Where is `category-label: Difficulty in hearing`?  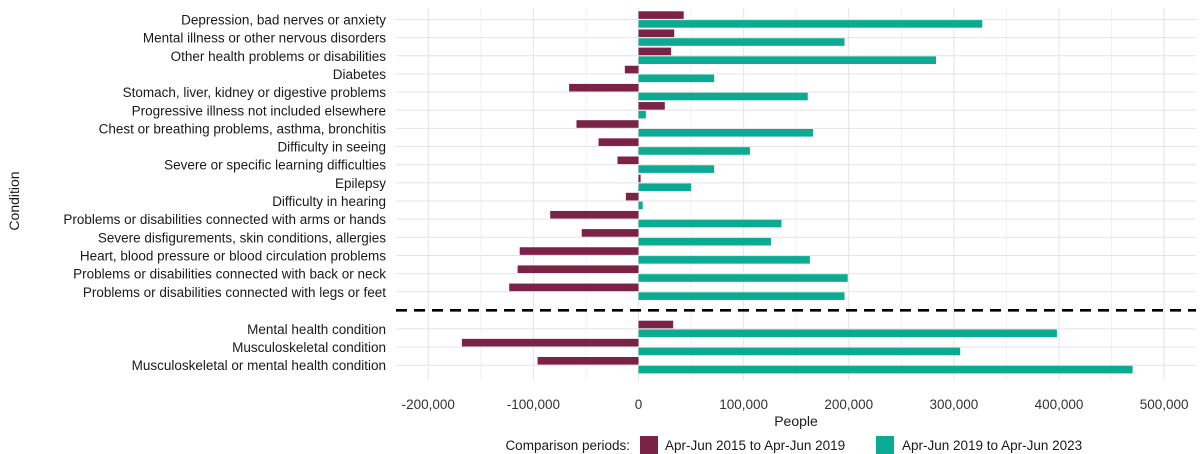 category-label: Difficulty in hearing is located at coordinates (329, 201).